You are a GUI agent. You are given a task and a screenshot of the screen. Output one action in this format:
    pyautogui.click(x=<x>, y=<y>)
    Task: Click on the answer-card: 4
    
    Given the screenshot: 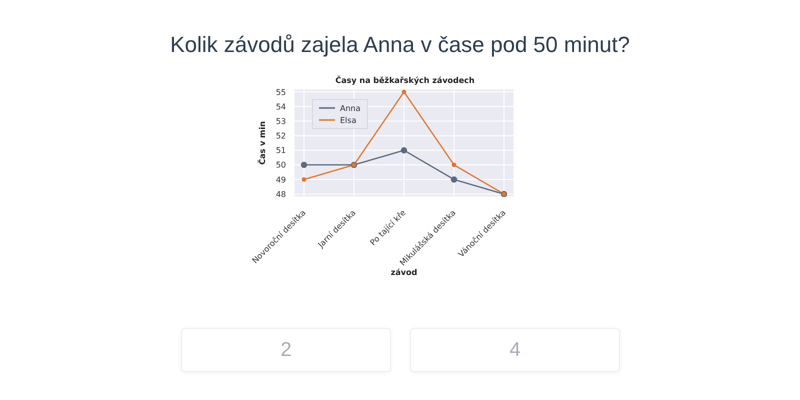 What is the action you would take?
    pyautogui.click(x=515, y=350)
    